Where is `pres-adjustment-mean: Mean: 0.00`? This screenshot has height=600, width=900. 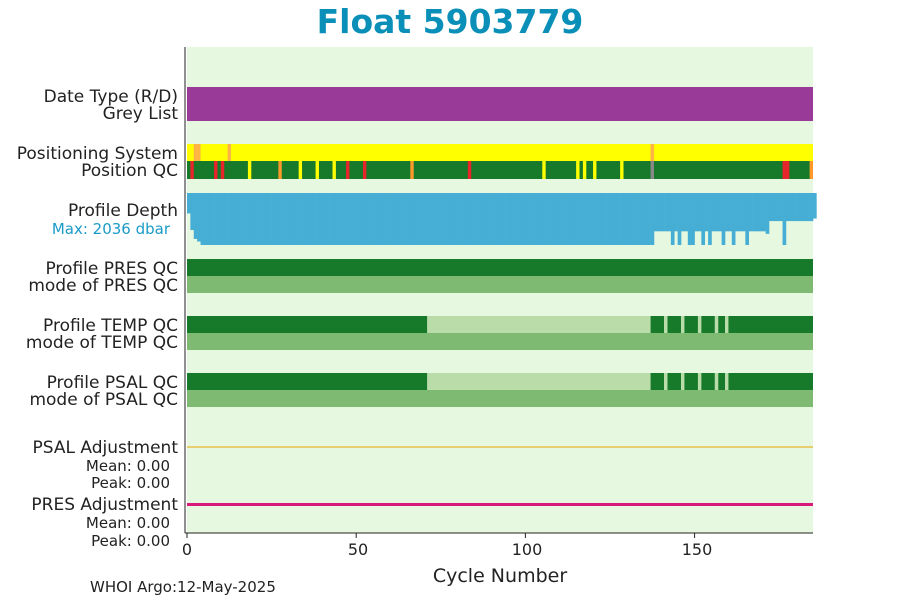
pres-adjustment-mean: Mean: 0.00 is located at coordinates (127, 523).